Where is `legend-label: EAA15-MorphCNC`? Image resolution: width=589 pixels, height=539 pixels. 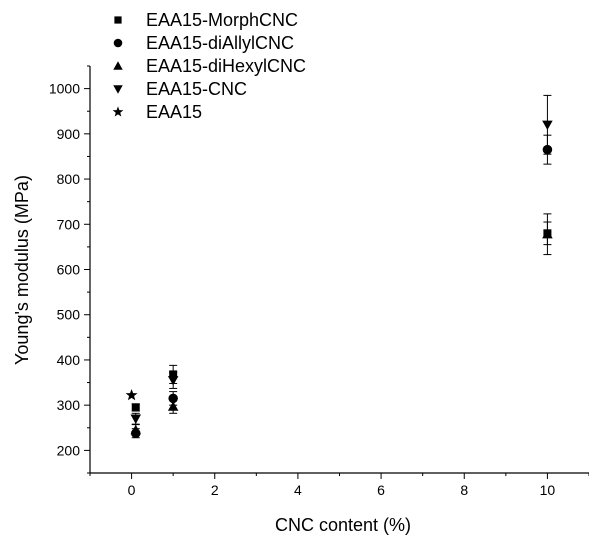 legend-label: EAA15-MorphCNC is located at coordinates (222, 20).